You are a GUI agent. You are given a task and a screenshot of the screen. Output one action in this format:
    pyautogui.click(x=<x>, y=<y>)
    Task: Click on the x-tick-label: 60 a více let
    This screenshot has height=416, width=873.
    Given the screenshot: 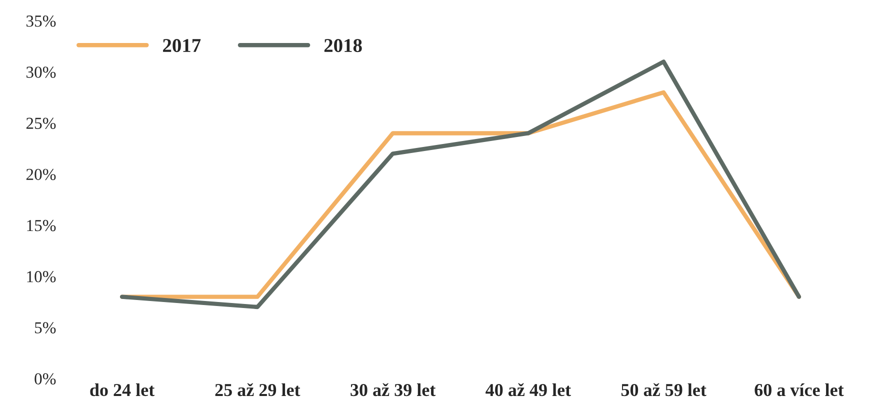 What is the action you would take?
    pyautogui.click(x=799, y=389)
    